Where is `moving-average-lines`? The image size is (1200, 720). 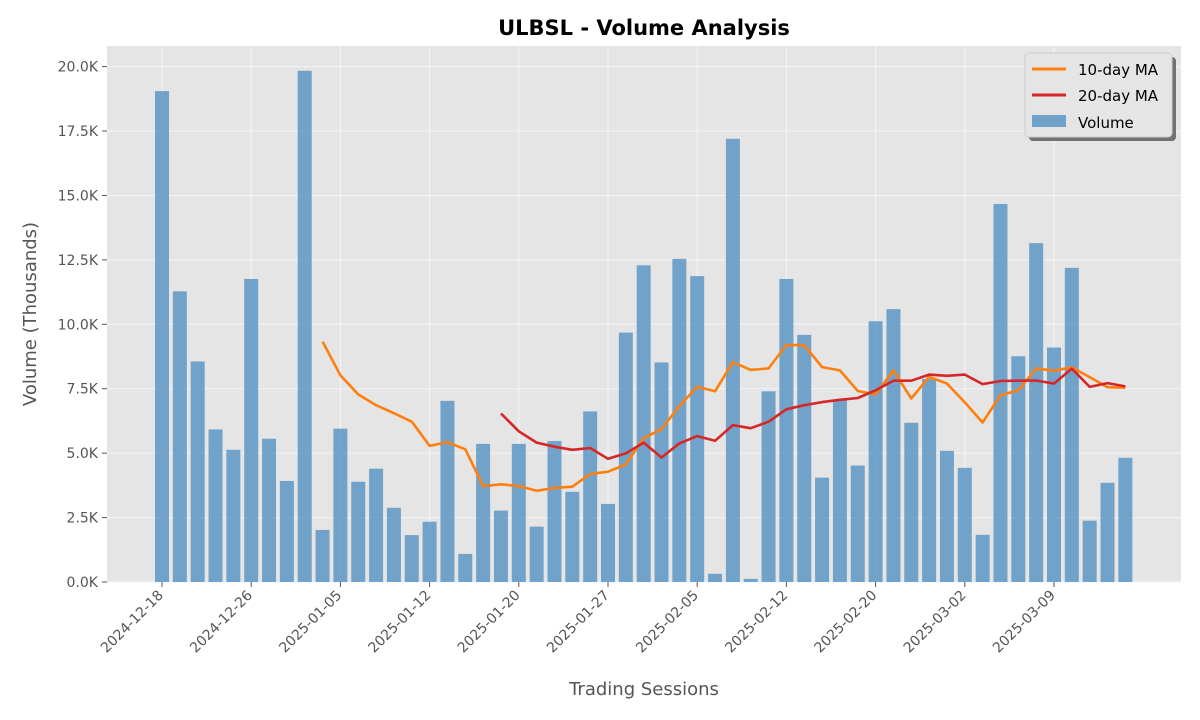 moving-average-lines is located at coordinates (723, 416).